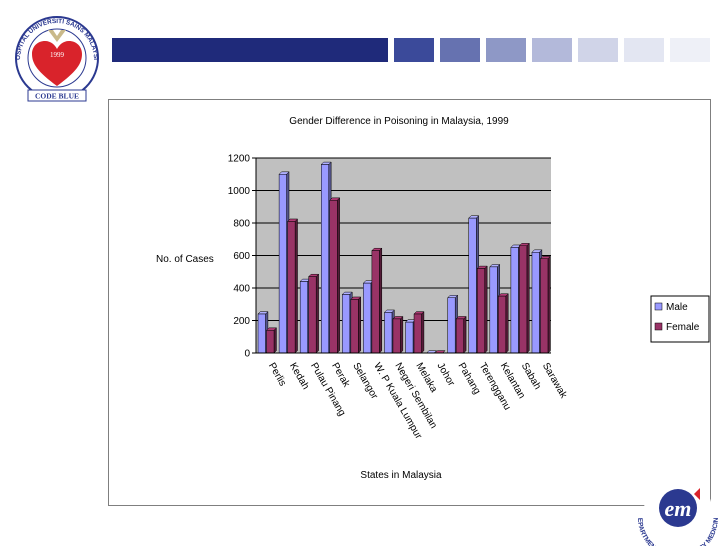  I want to click on legend-label: Female, so click(683, 327).